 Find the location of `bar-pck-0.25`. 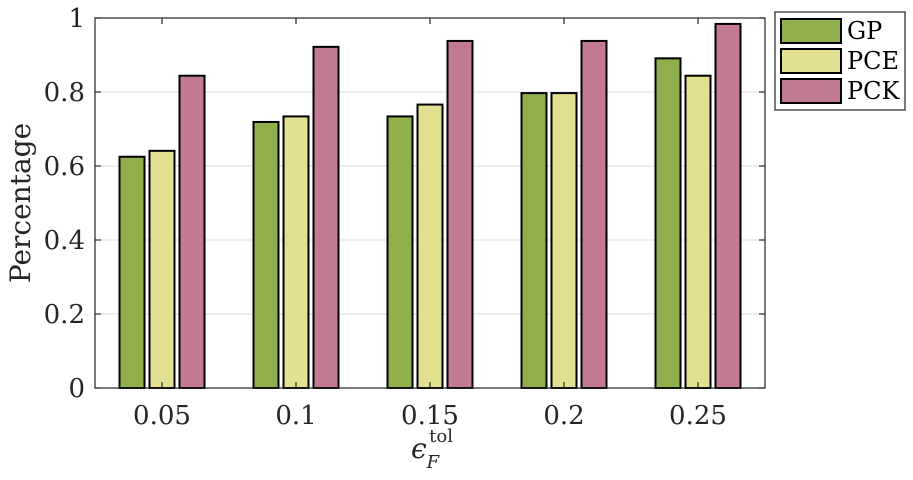

bar-pck-0.25 is located at coordinates (728, 205).